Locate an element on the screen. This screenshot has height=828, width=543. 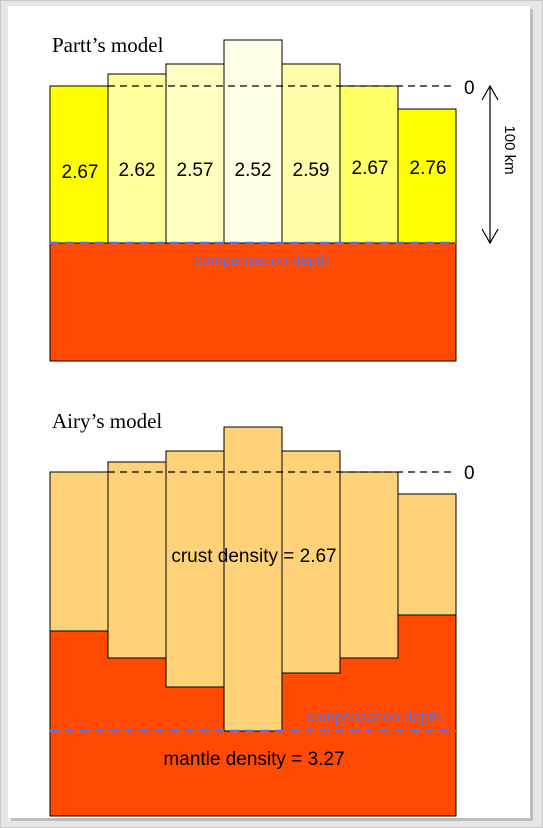
pratt-compensation-label: compensation depth is located at coordinates (261, 260).